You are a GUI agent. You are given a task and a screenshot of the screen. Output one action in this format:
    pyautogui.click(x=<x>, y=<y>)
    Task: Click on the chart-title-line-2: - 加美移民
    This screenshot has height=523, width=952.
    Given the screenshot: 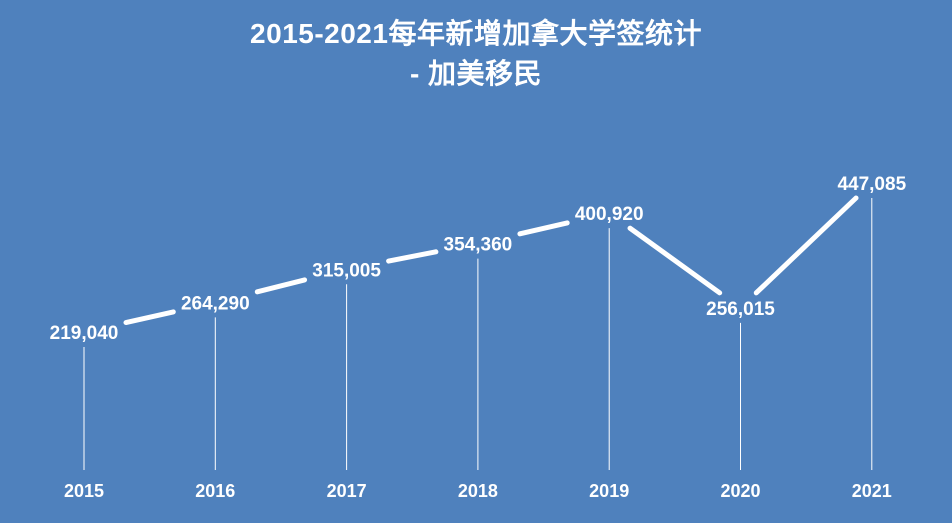 What is the action you would take?
    pyautogui.click(x=476, y=73)
    